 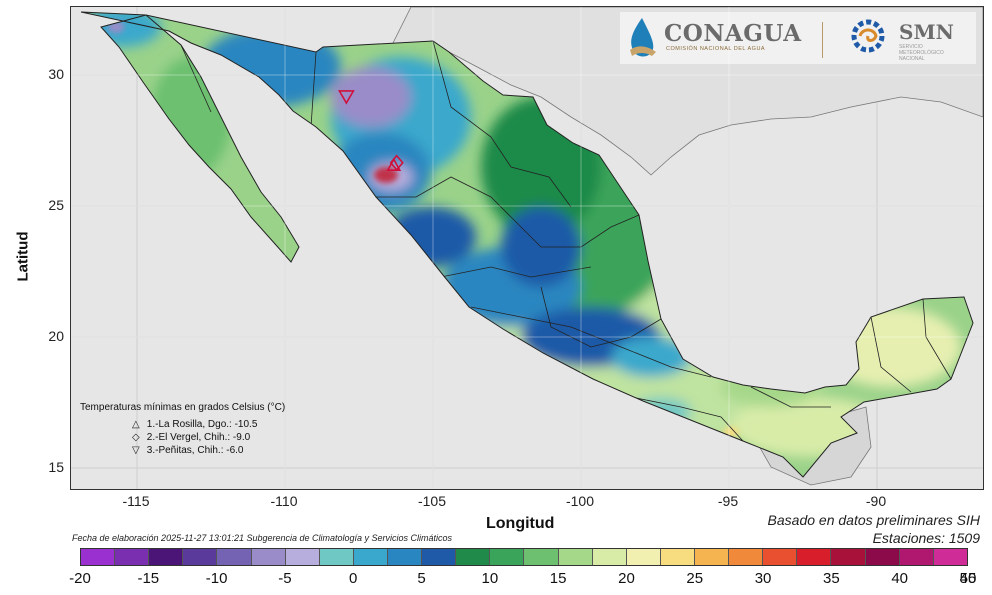 I want to click on y-tick-label: 15, so click(x=56, y=467).